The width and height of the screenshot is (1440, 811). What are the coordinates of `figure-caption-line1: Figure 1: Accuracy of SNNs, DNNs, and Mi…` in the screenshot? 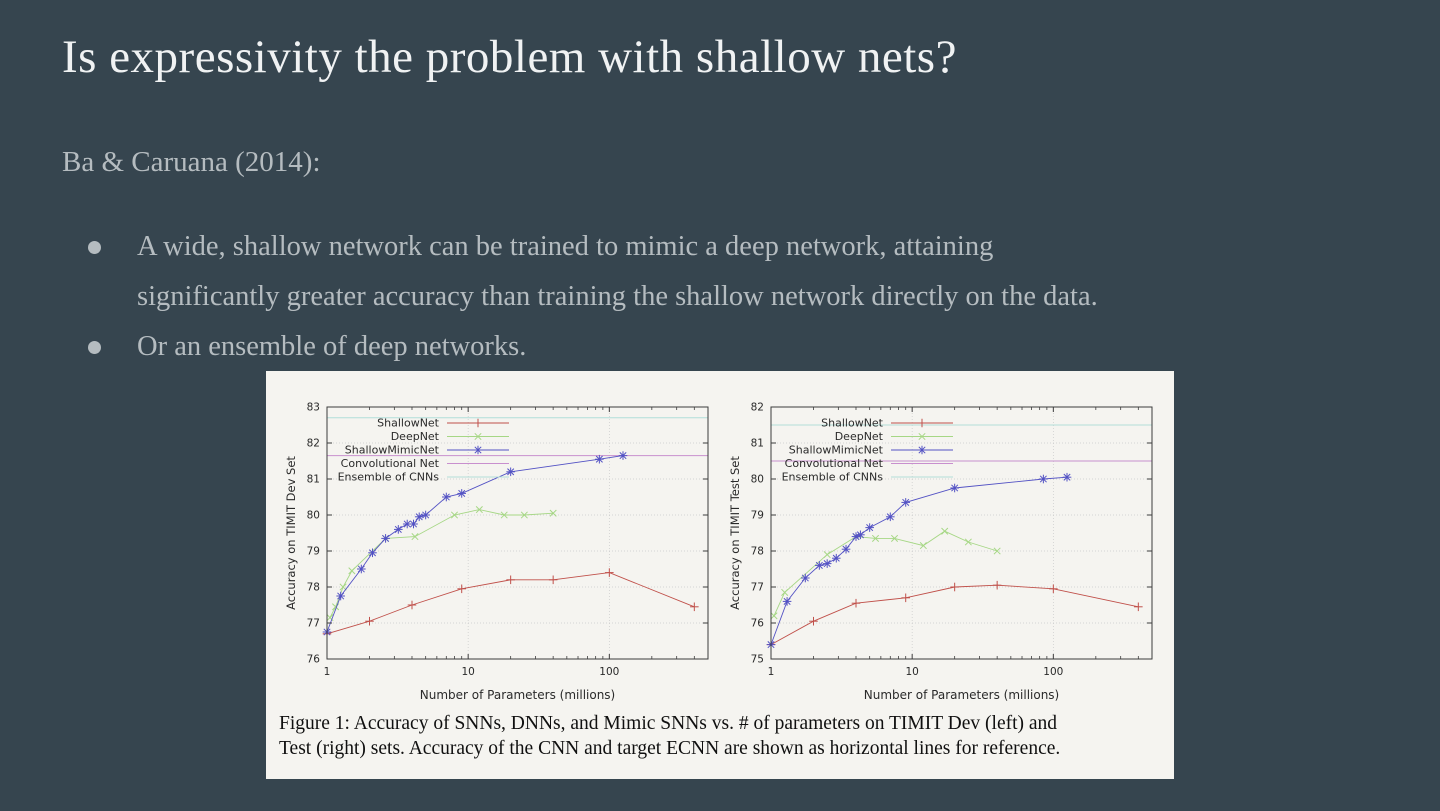 It's located at (668, 723).